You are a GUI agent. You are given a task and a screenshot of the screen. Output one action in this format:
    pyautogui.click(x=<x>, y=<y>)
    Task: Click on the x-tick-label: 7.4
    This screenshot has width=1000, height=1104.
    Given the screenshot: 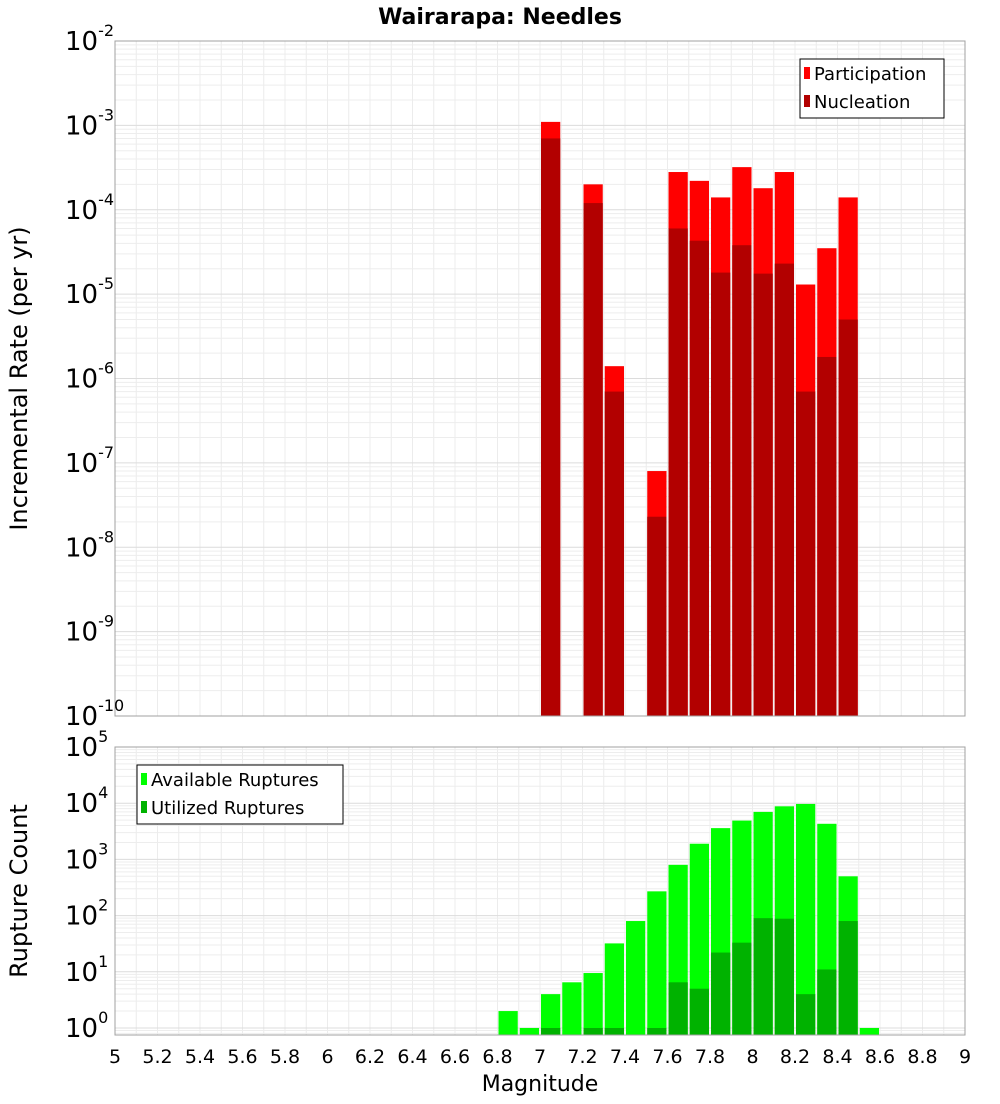 What is the action you would take?
    pyautogui.click(x=625, y=1057)
    